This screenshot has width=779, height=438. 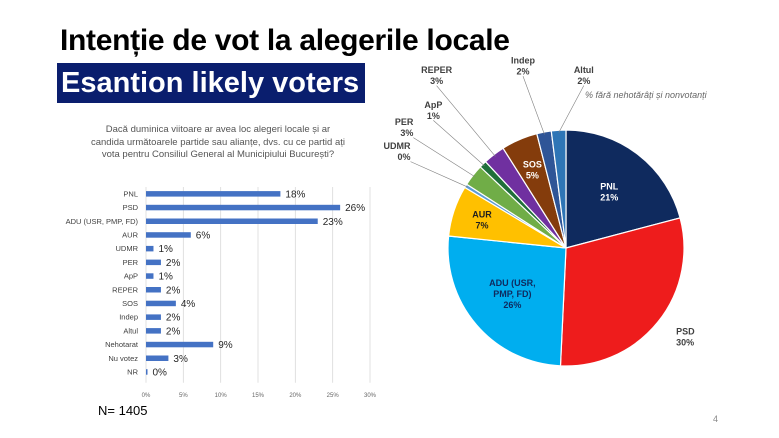 I want to click on pie-label-aur: AUR, so click(x=482, y=215).